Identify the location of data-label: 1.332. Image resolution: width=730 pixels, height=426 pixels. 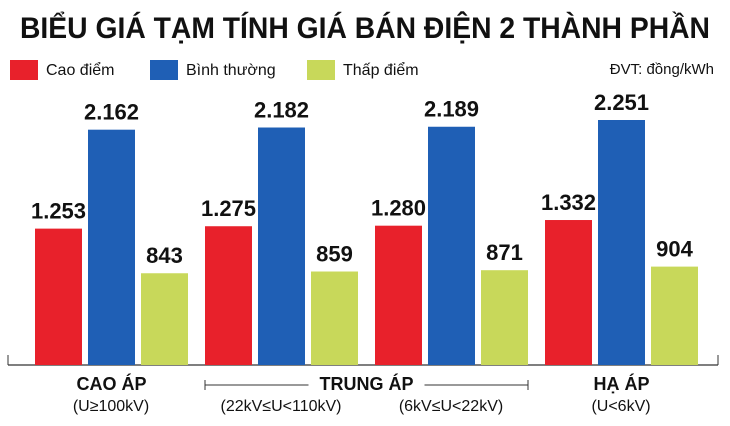
(568, 202).